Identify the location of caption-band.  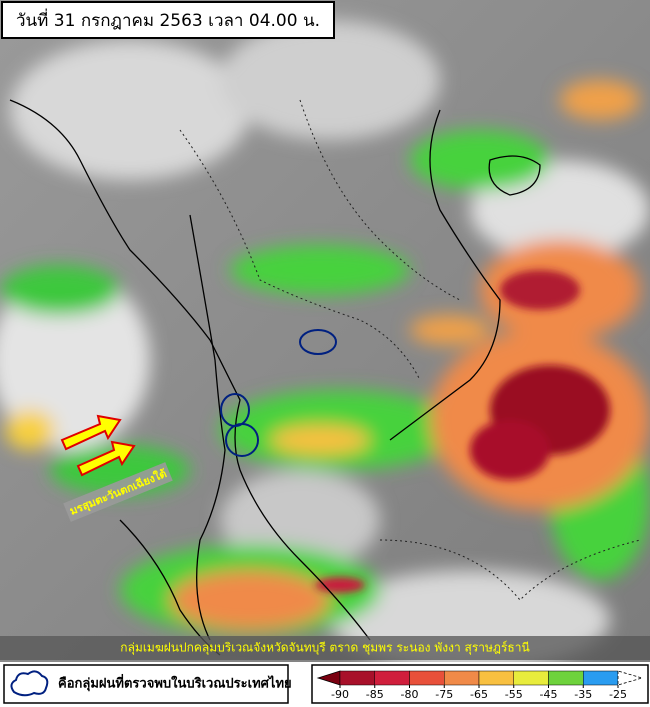
(325, 648).